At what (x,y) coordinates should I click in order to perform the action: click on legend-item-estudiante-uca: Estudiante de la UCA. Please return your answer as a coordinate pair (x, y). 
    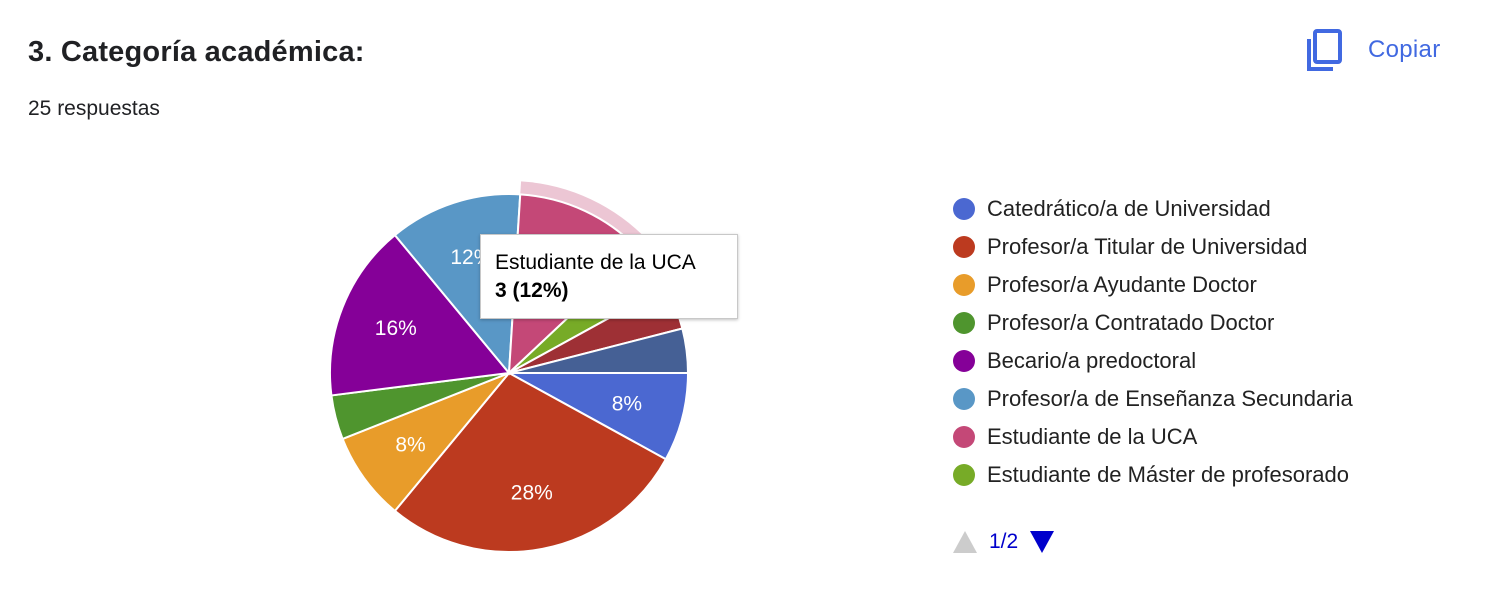
    Looking at the image, I should click on (1153, 437).